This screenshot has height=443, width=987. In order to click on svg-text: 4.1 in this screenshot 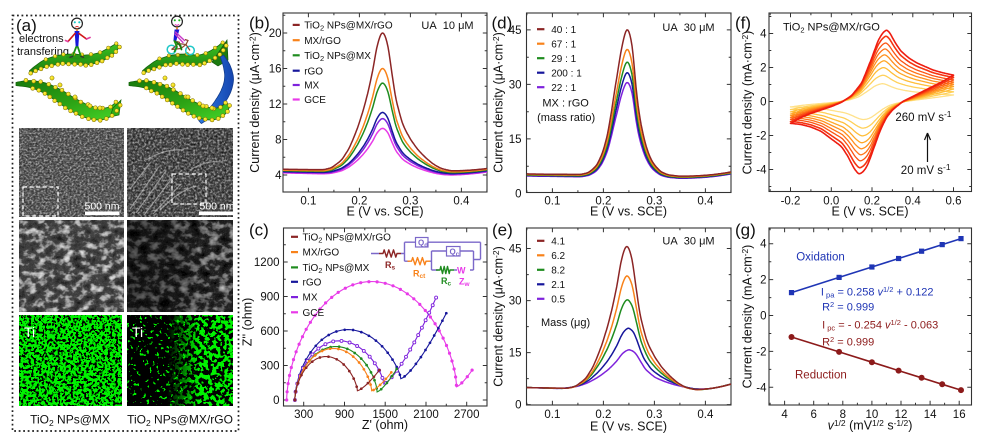, I will do `click(558, 241)`.